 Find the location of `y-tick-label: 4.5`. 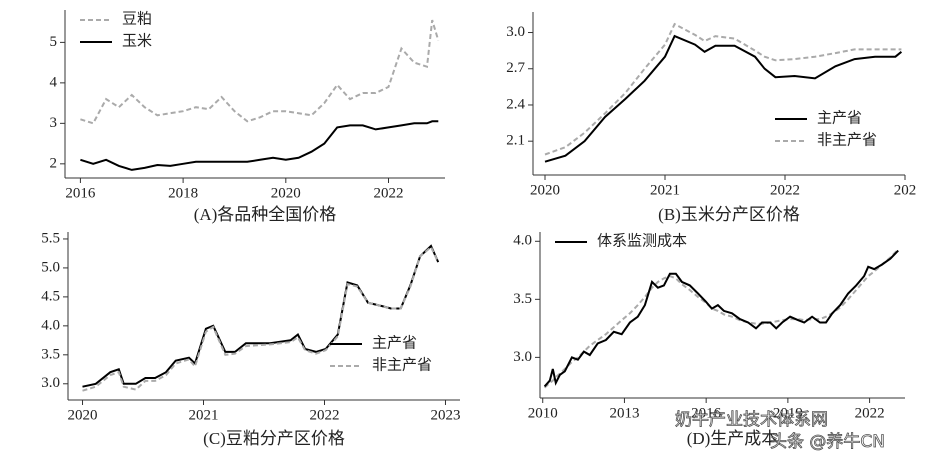

y-tick-label: 4.5 is located at coordinates (50, 296).